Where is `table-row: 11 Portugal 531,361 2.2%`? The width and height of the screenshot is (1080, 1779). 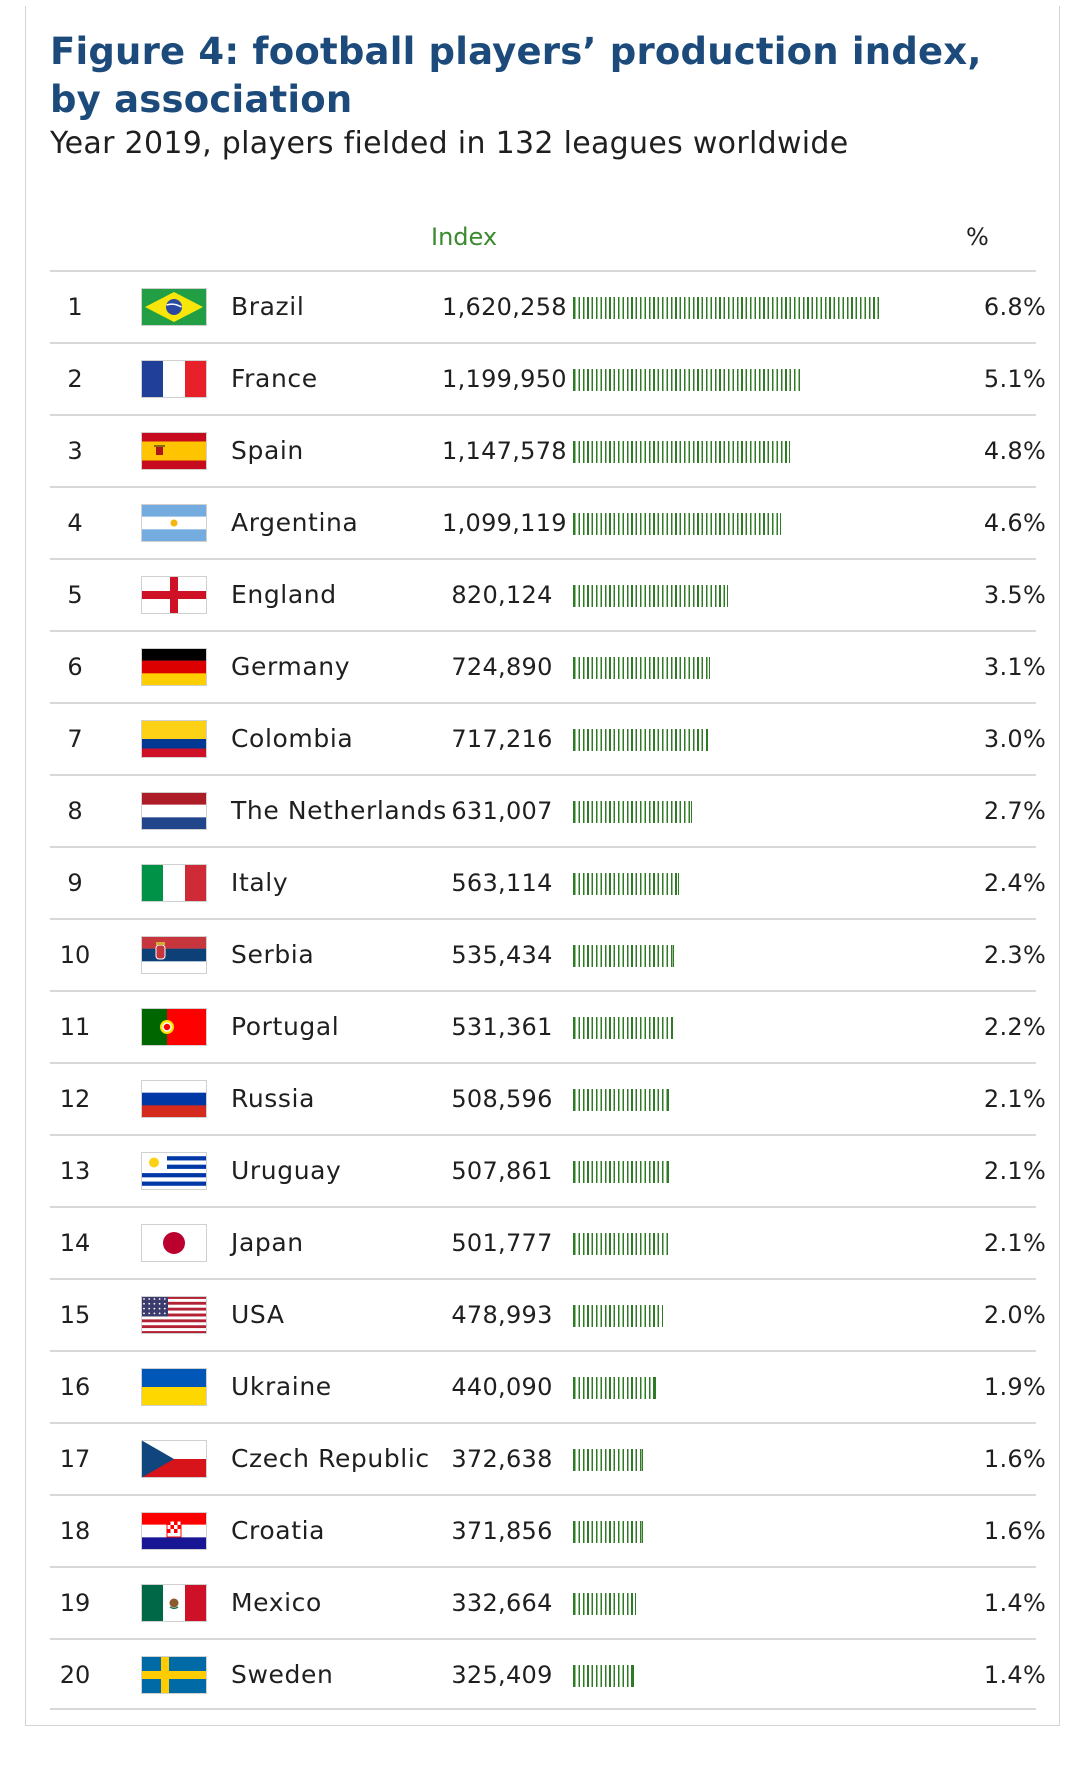
table-row: 11 Portugal 531,361 2.2% is located at coordinates (548, 1026).